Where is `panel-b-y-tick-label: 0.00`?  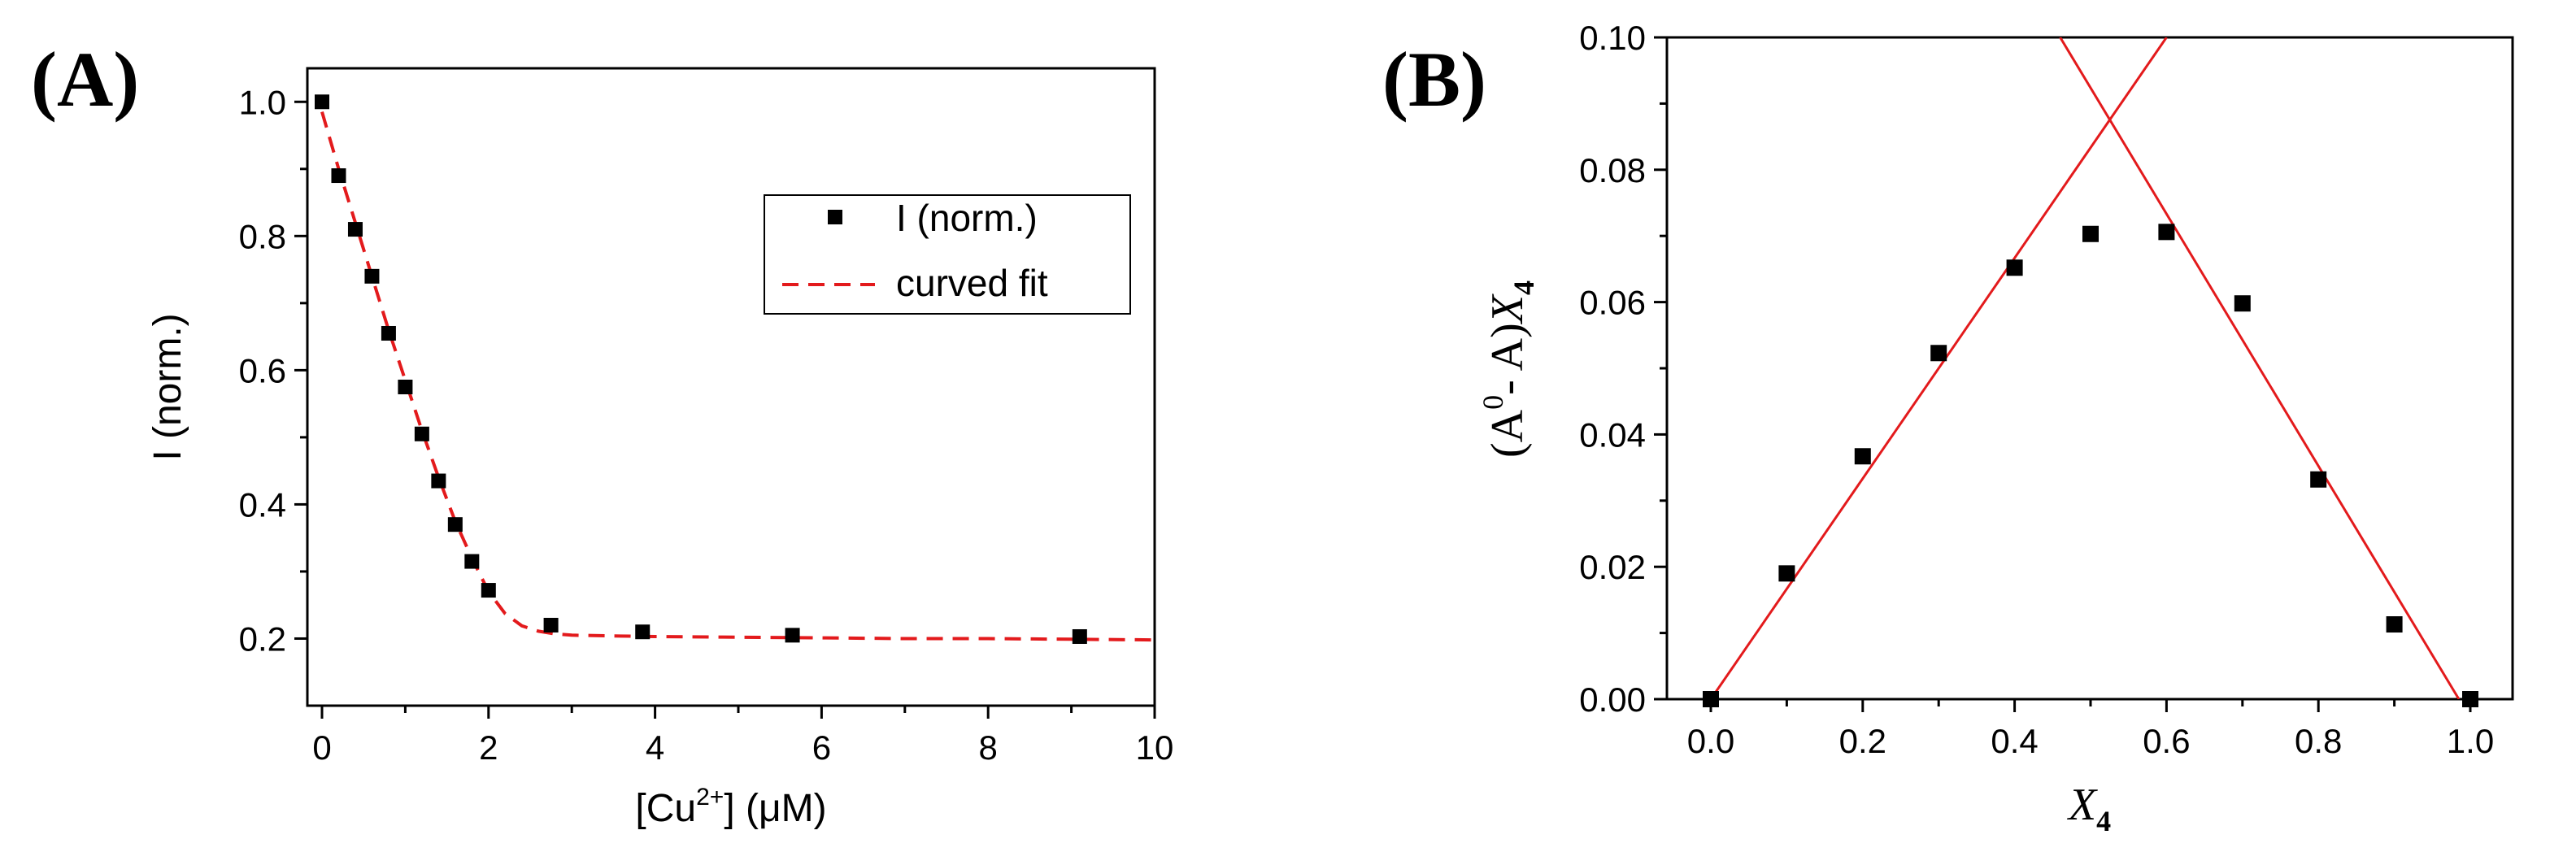 panel-b-y-tick-label: 0.00 is located at coordinates (1613, 699).